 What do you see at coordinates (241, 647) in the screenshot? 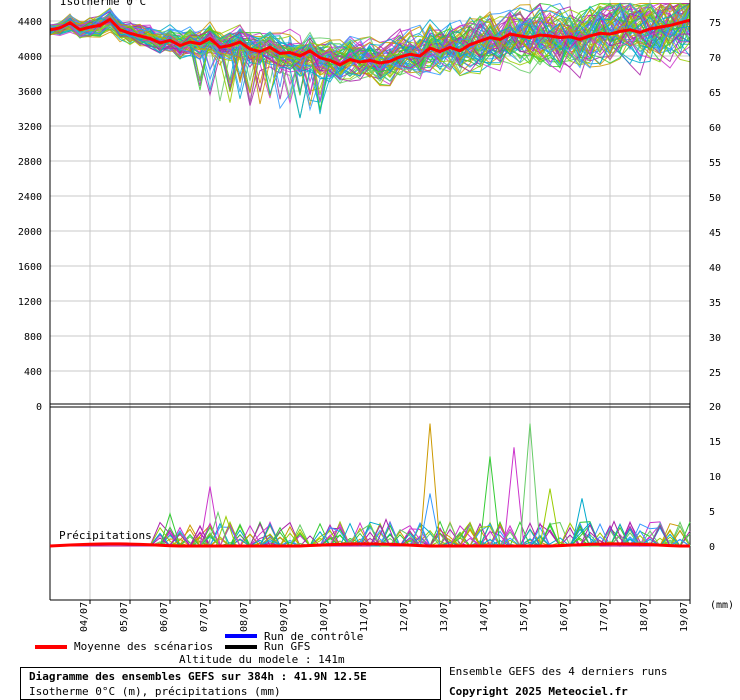
I see `gfs-run-swatch` at bounding box center [241, 647].